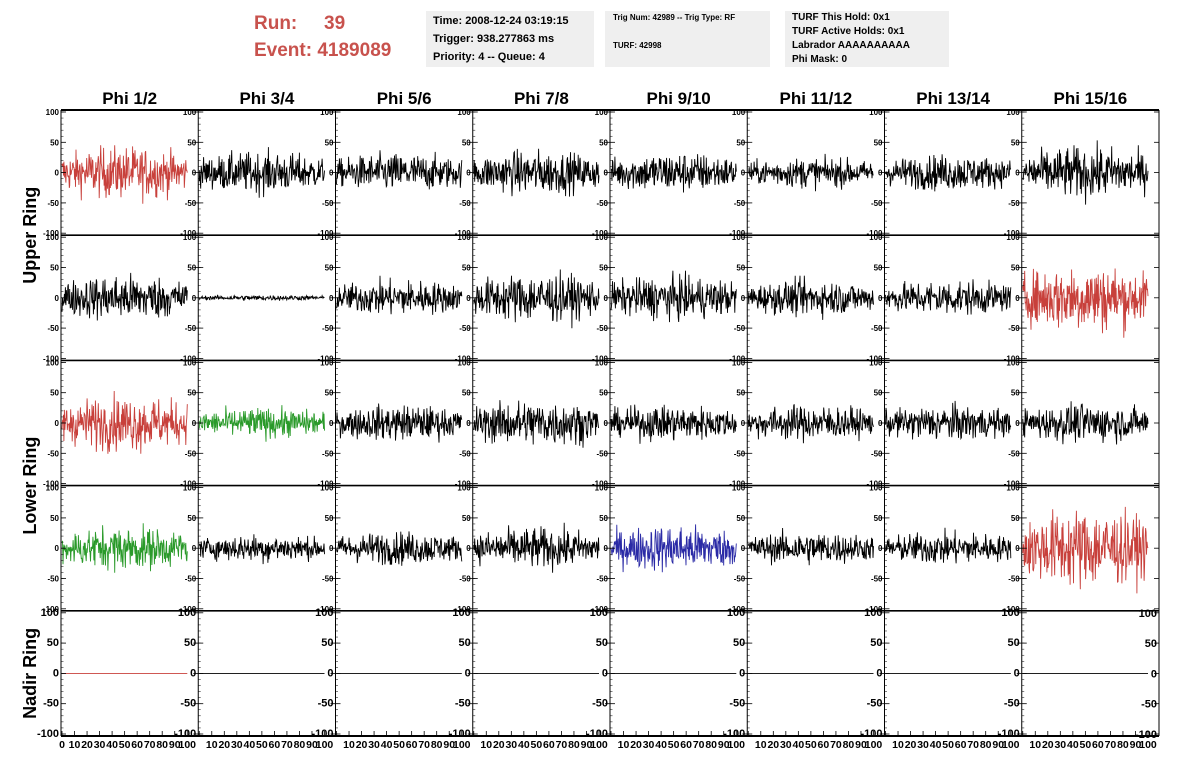  Describe the element at coordinates (1091, 98) in the screenshot. I see `column-header: Phi 15/16` at that location.